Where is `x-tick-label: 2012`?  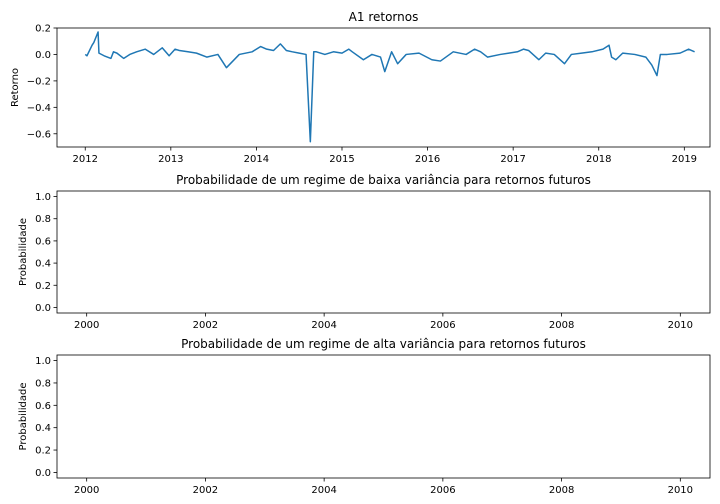 x-tick-label: 2012 is located at coordinates (85, 159).